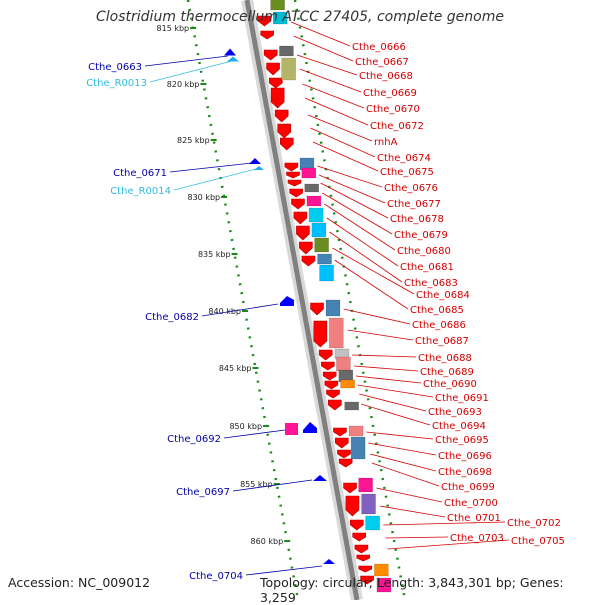 The height and width of the screenshot is (605, 600). Describe the element at coordinates (462, 398) in the screenshot. I see `gene-label-right: Cthe_0691` at that location.